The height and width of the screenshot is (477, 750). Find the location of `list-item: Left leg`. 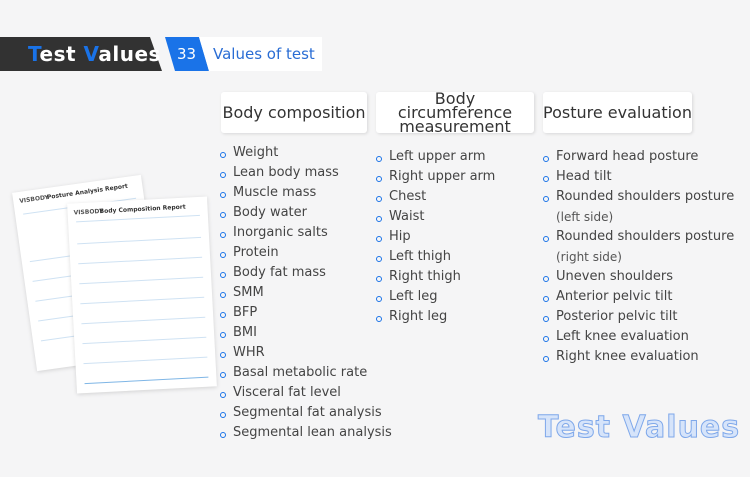

list-item: Left leg is located at coordinates (435, 297).